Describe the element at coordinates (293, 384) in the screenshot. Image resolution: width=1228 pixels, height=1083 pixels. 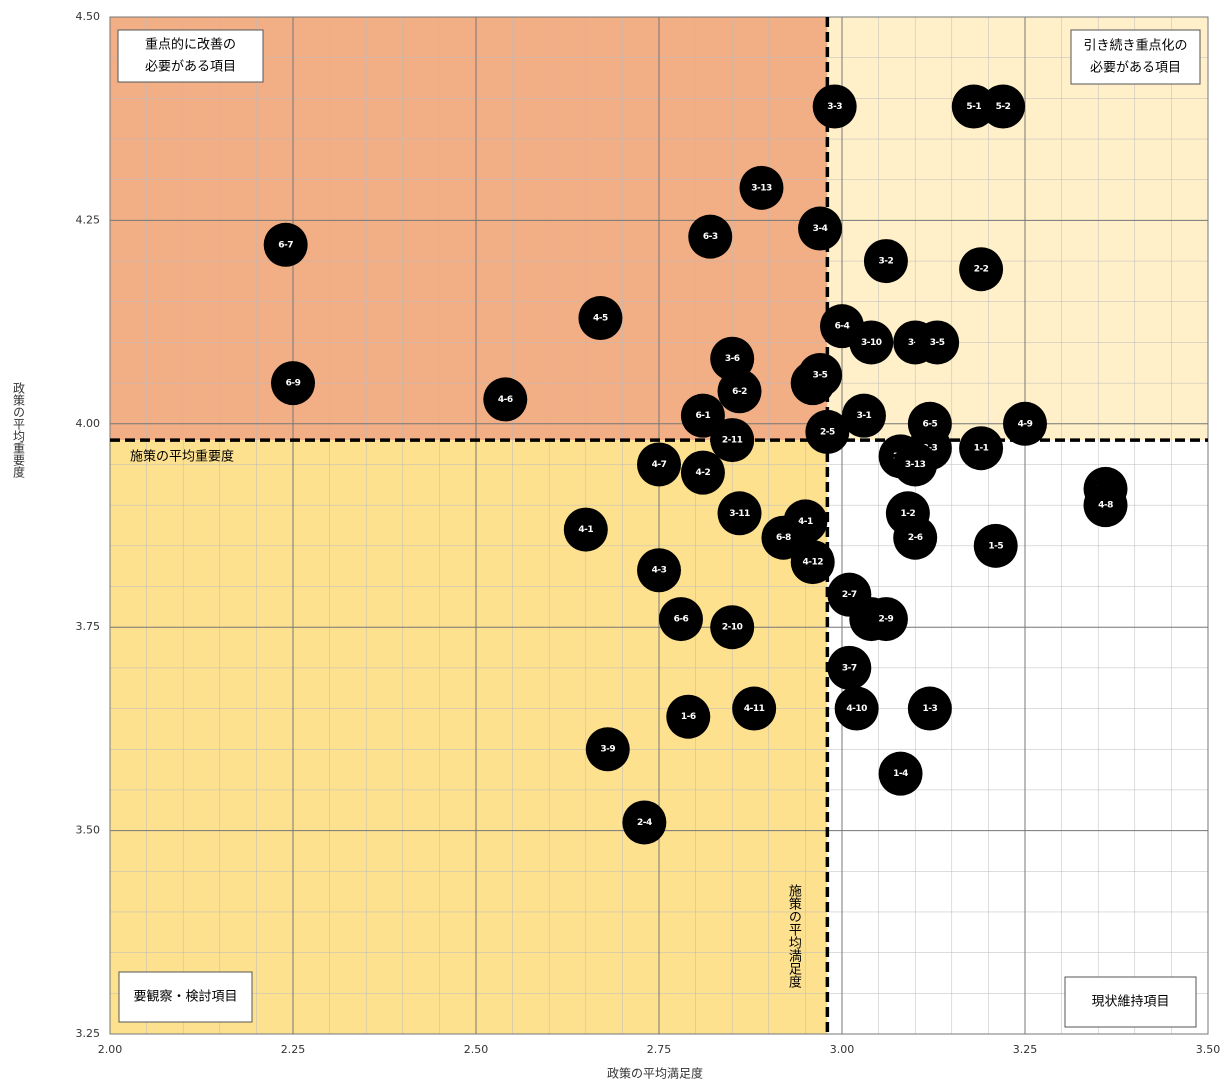
I see `point-label: 6-9` at that location.